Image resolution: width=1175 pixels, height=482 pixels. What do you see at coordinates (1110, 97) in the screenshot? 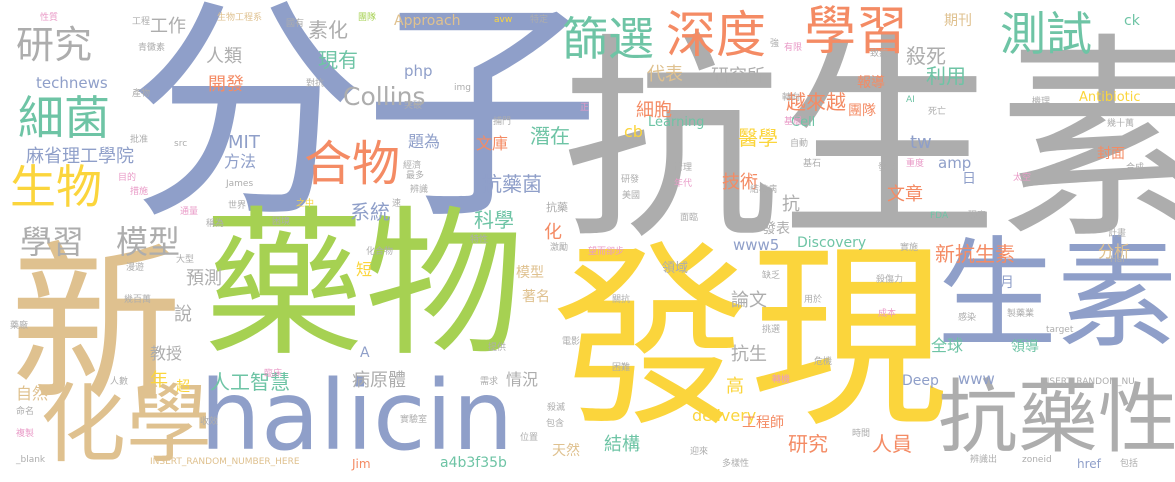
I see `word-antibiotic-en: Antibiotic` at bounding box center [1110, 97].